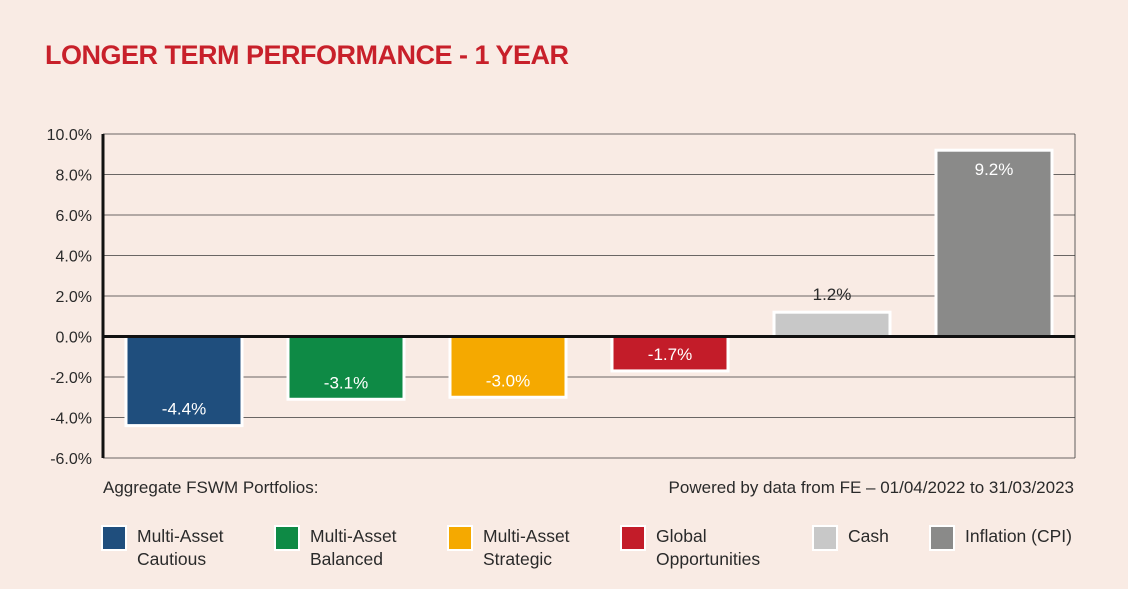 Image resolution: width=1128 pixels, height=589 pixels. Describe the element at coordinates (74, 257) in the screenshot. I see `y-tick-label: 4.0%` at that location.